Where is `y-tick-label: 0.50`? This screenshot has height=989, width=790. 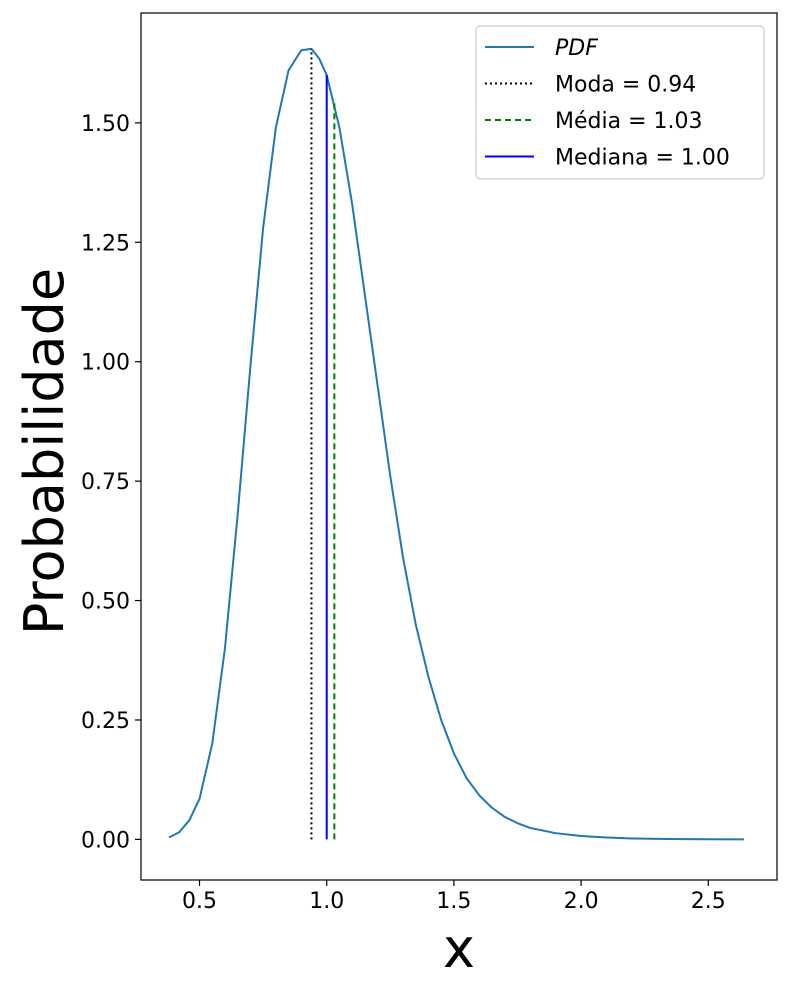 y-tick-label: 0.50 is located at coordinates (105, 602).